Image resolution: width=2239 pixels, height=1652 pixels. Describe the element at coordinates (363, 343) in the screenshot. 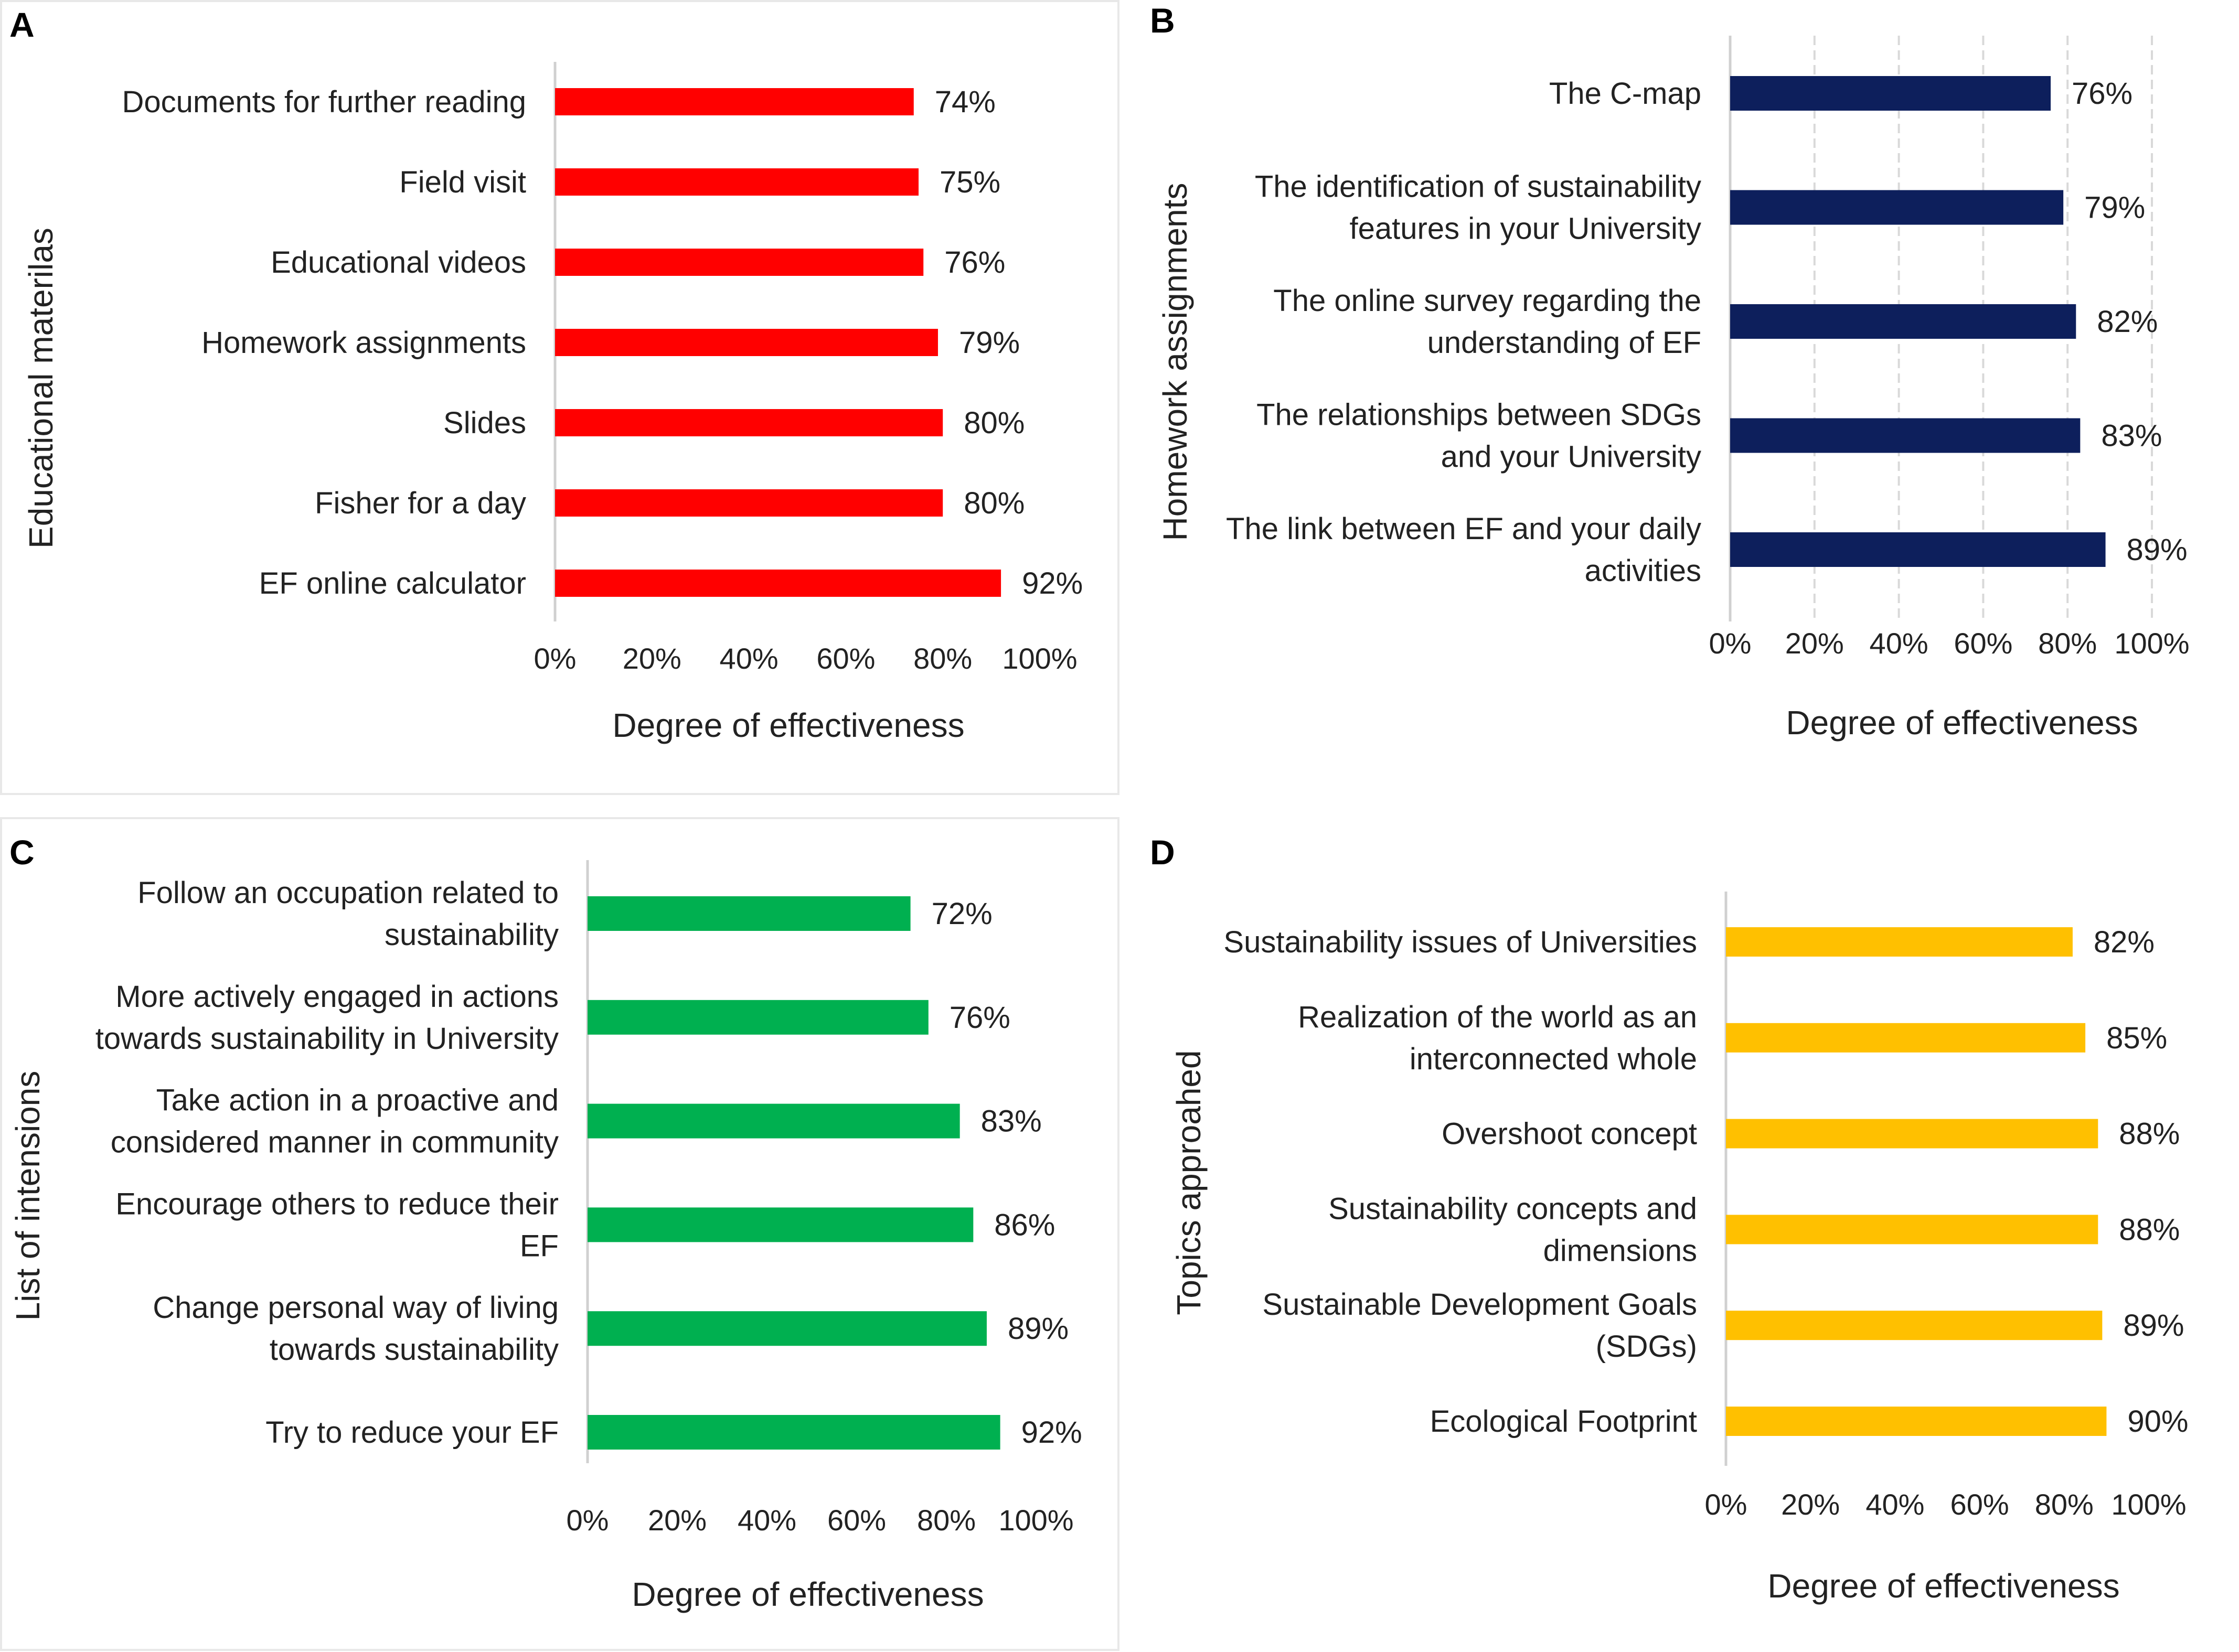

I see `category-label: Homework assignments` at that location.